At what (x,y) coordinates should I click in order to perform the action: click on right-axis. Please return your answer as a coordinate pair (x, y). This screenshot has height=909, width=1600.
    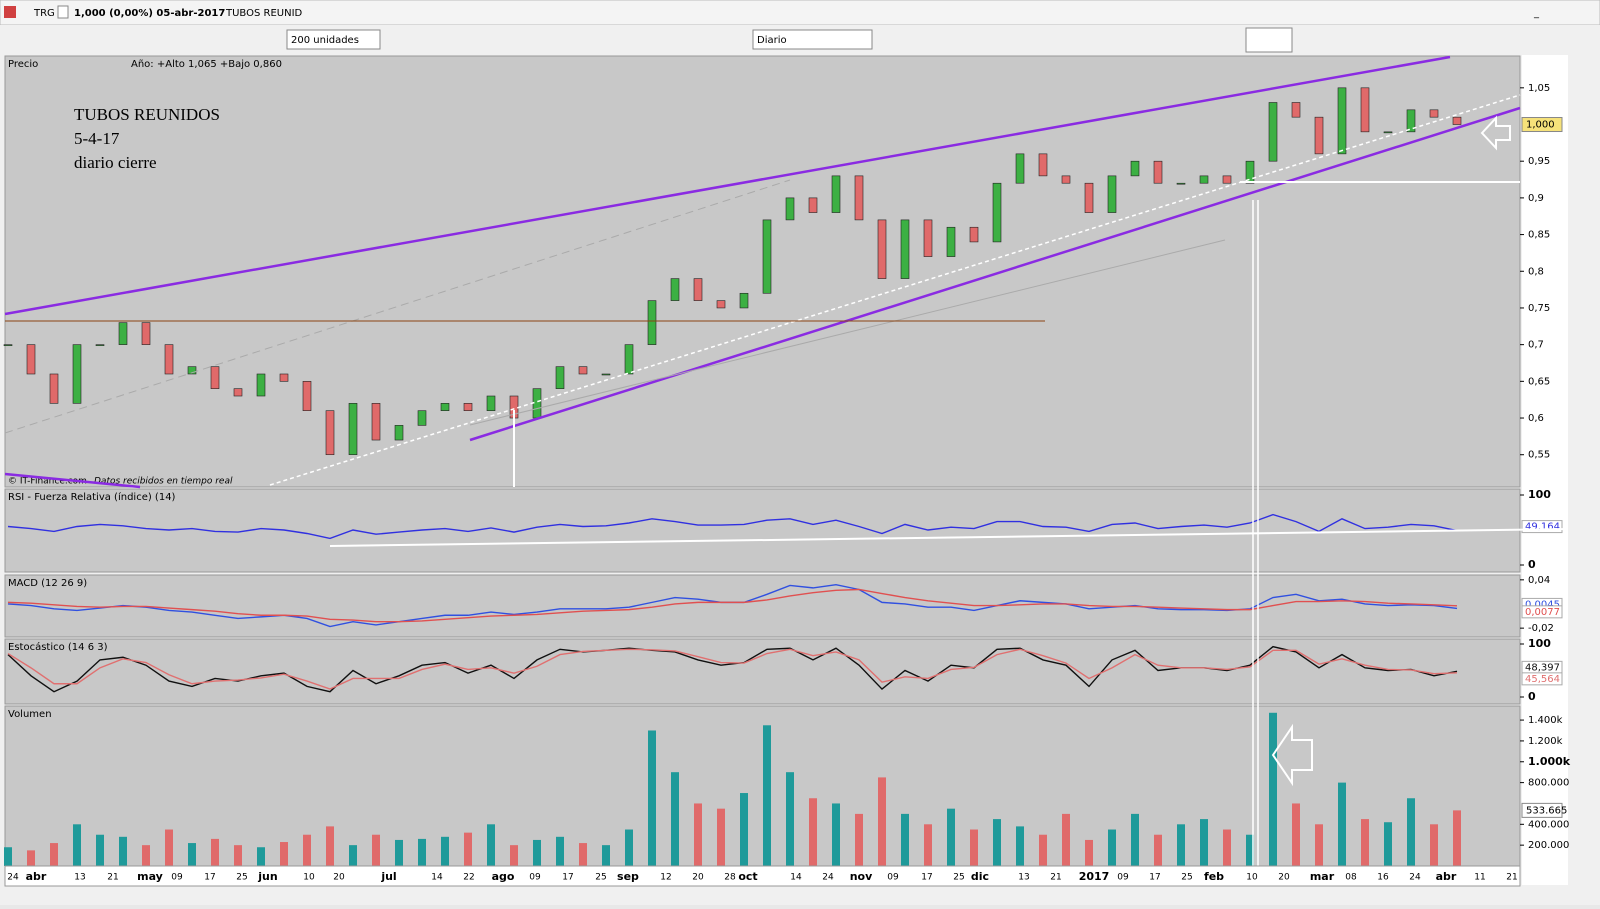
    Looking at the image, I should click on (1545, 470).